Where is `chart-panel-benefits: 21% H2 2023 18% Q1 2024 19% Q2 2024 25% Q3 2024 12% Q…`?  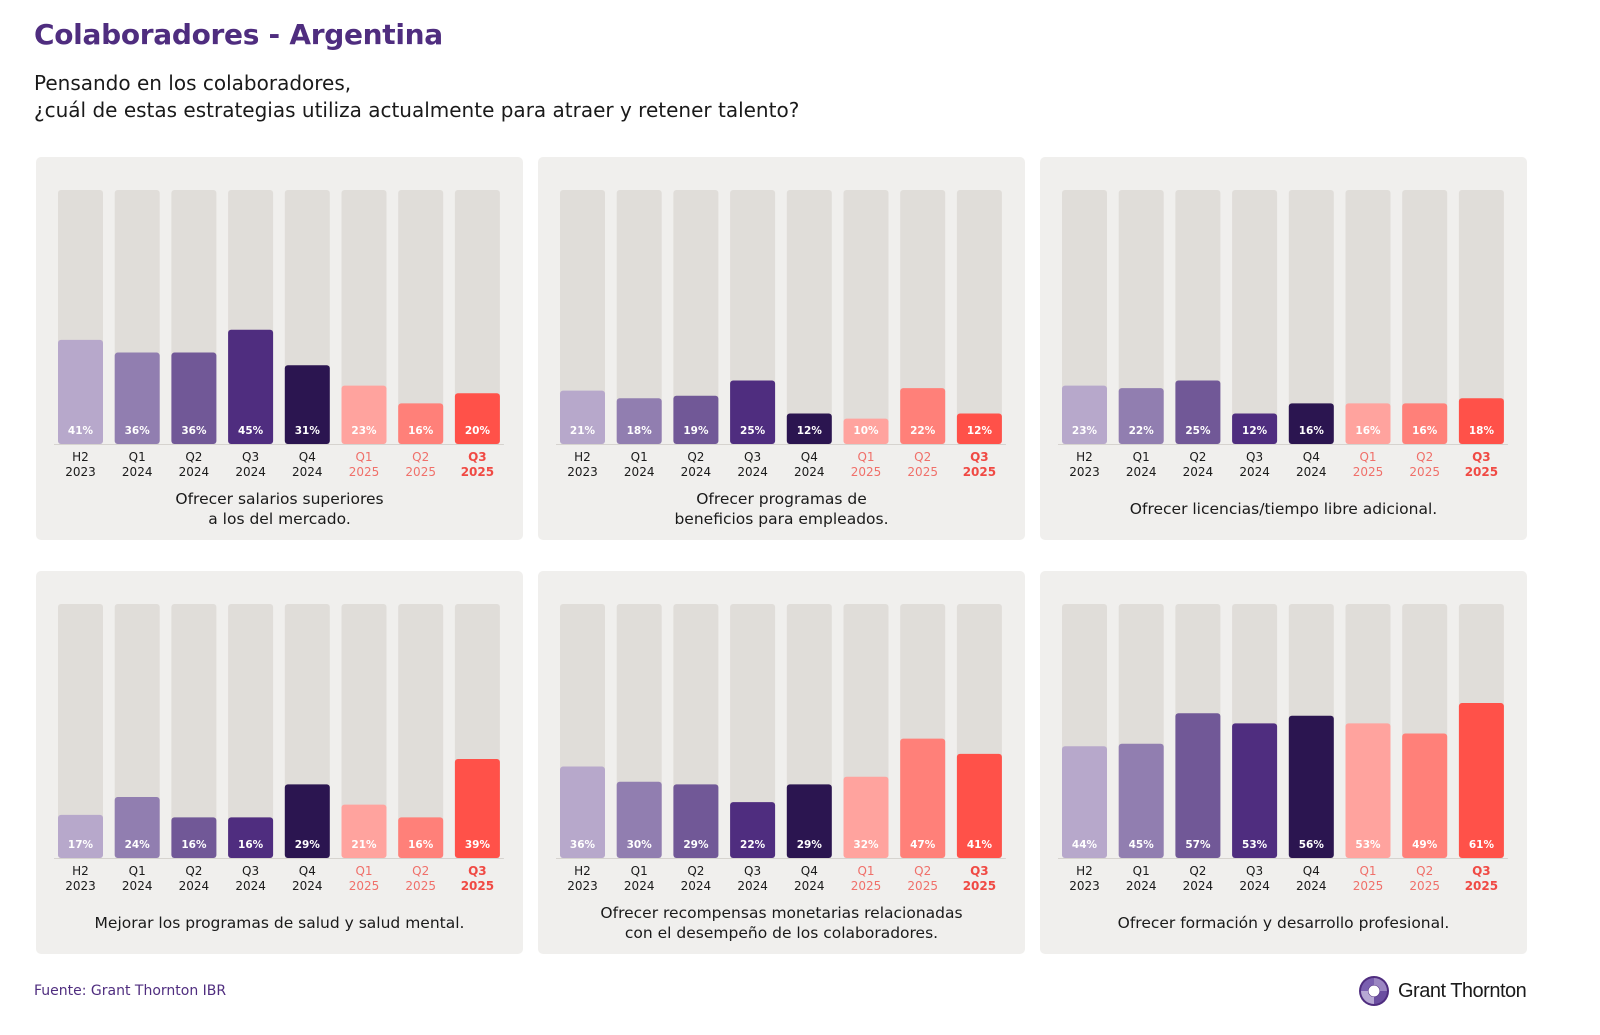
chart-panel-benefits: 21% H2 2023 18% Q1 2024 19% Q2 2024 25% Q3 2024 12% Q… is located at coordinates (781, 348).